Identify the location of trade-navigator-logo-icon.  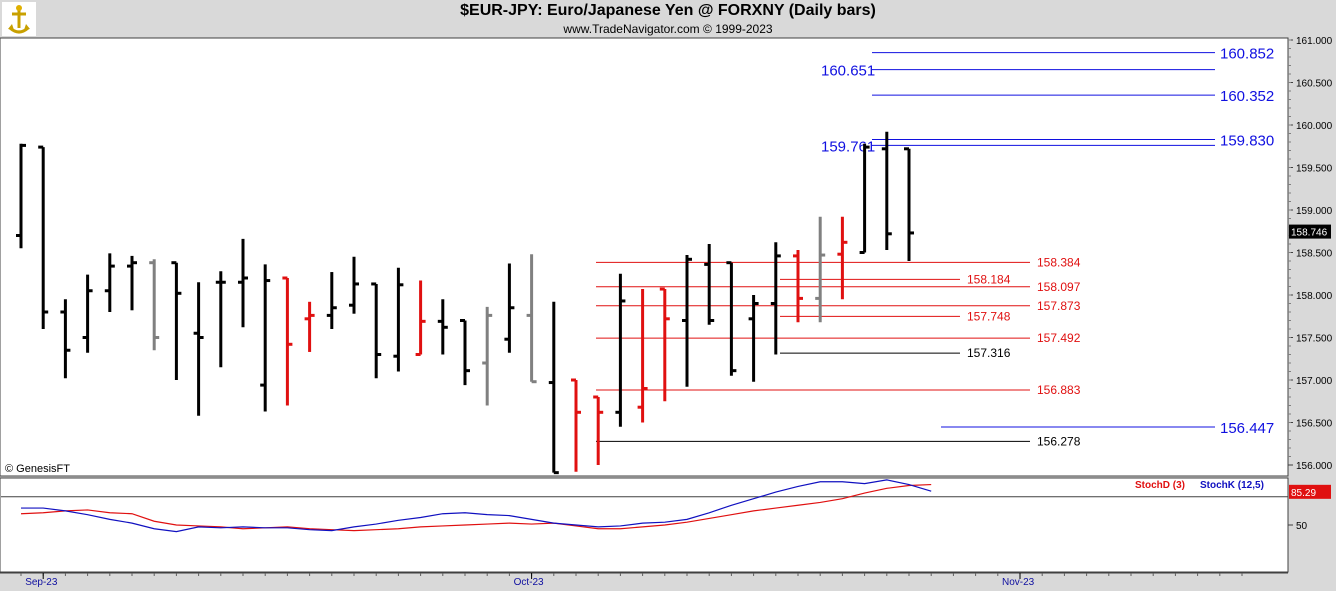
(19, 21).